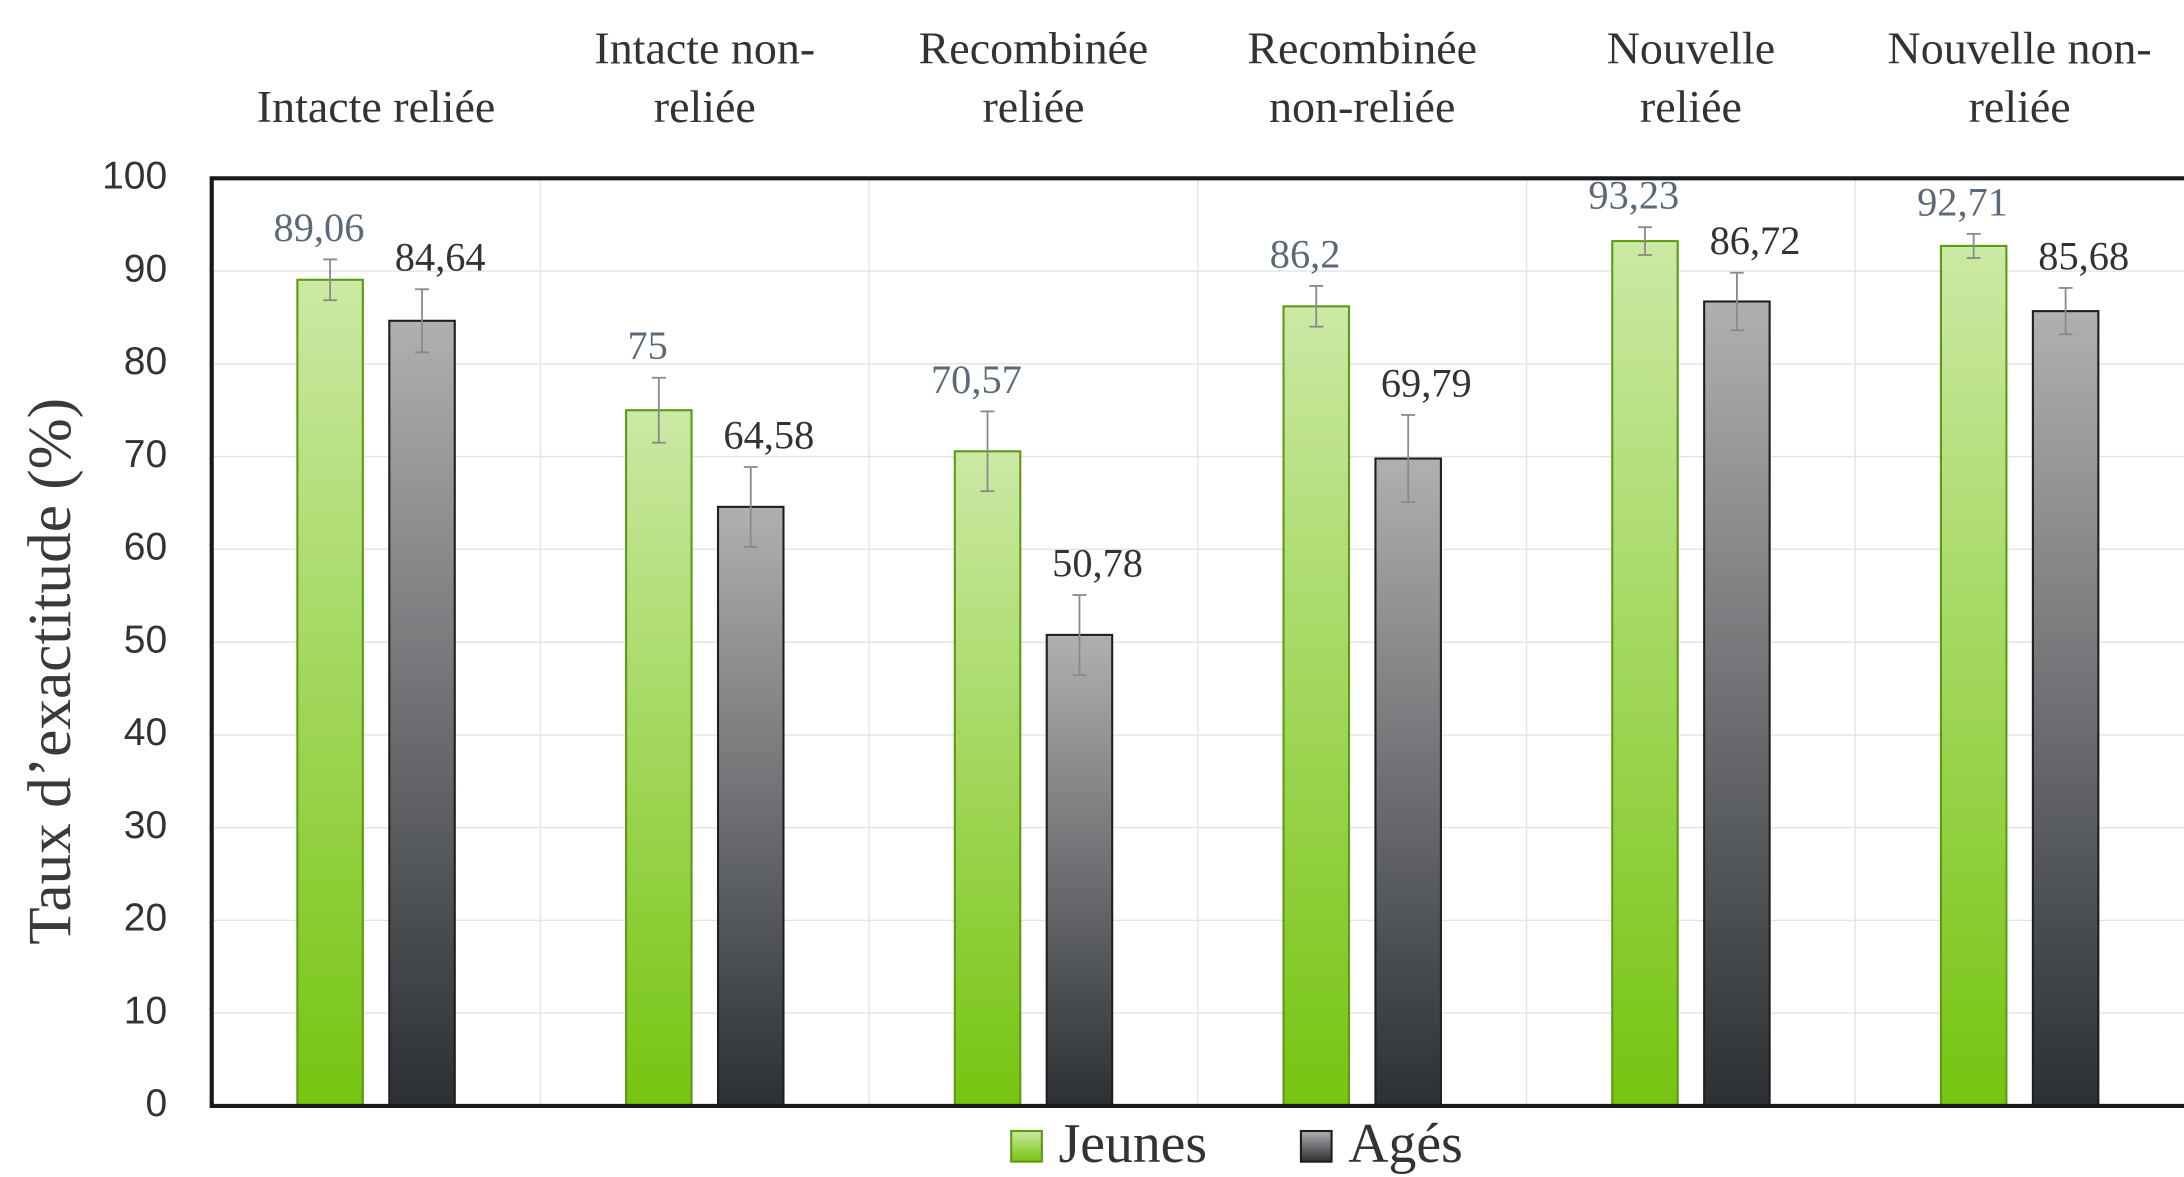 The image size is (2184, 1177). What do you see at coordinates (145, 547) in the screenshot?
I see `y-tick-label: 60` at bounding box center [145, 547].